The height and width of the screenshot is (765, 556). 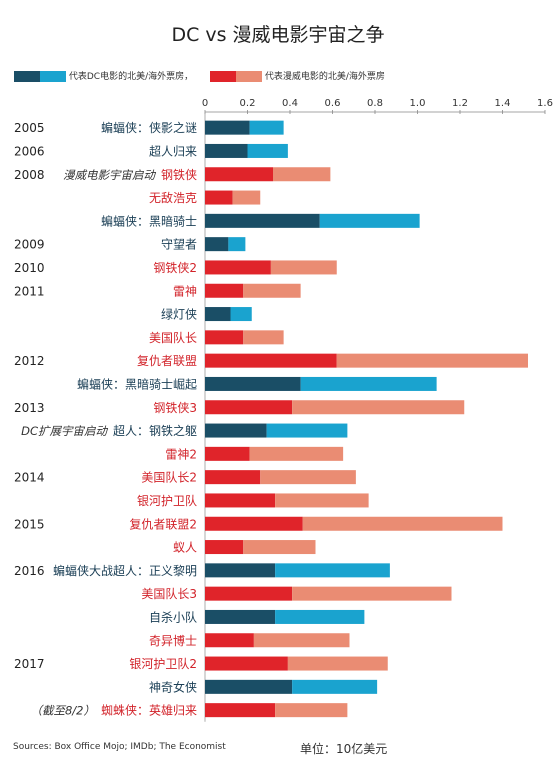 What do you see at coordinates (460, 103) in the screenshot?
I see `x-tick-label: 1.2` at bounding box center [460, 103].